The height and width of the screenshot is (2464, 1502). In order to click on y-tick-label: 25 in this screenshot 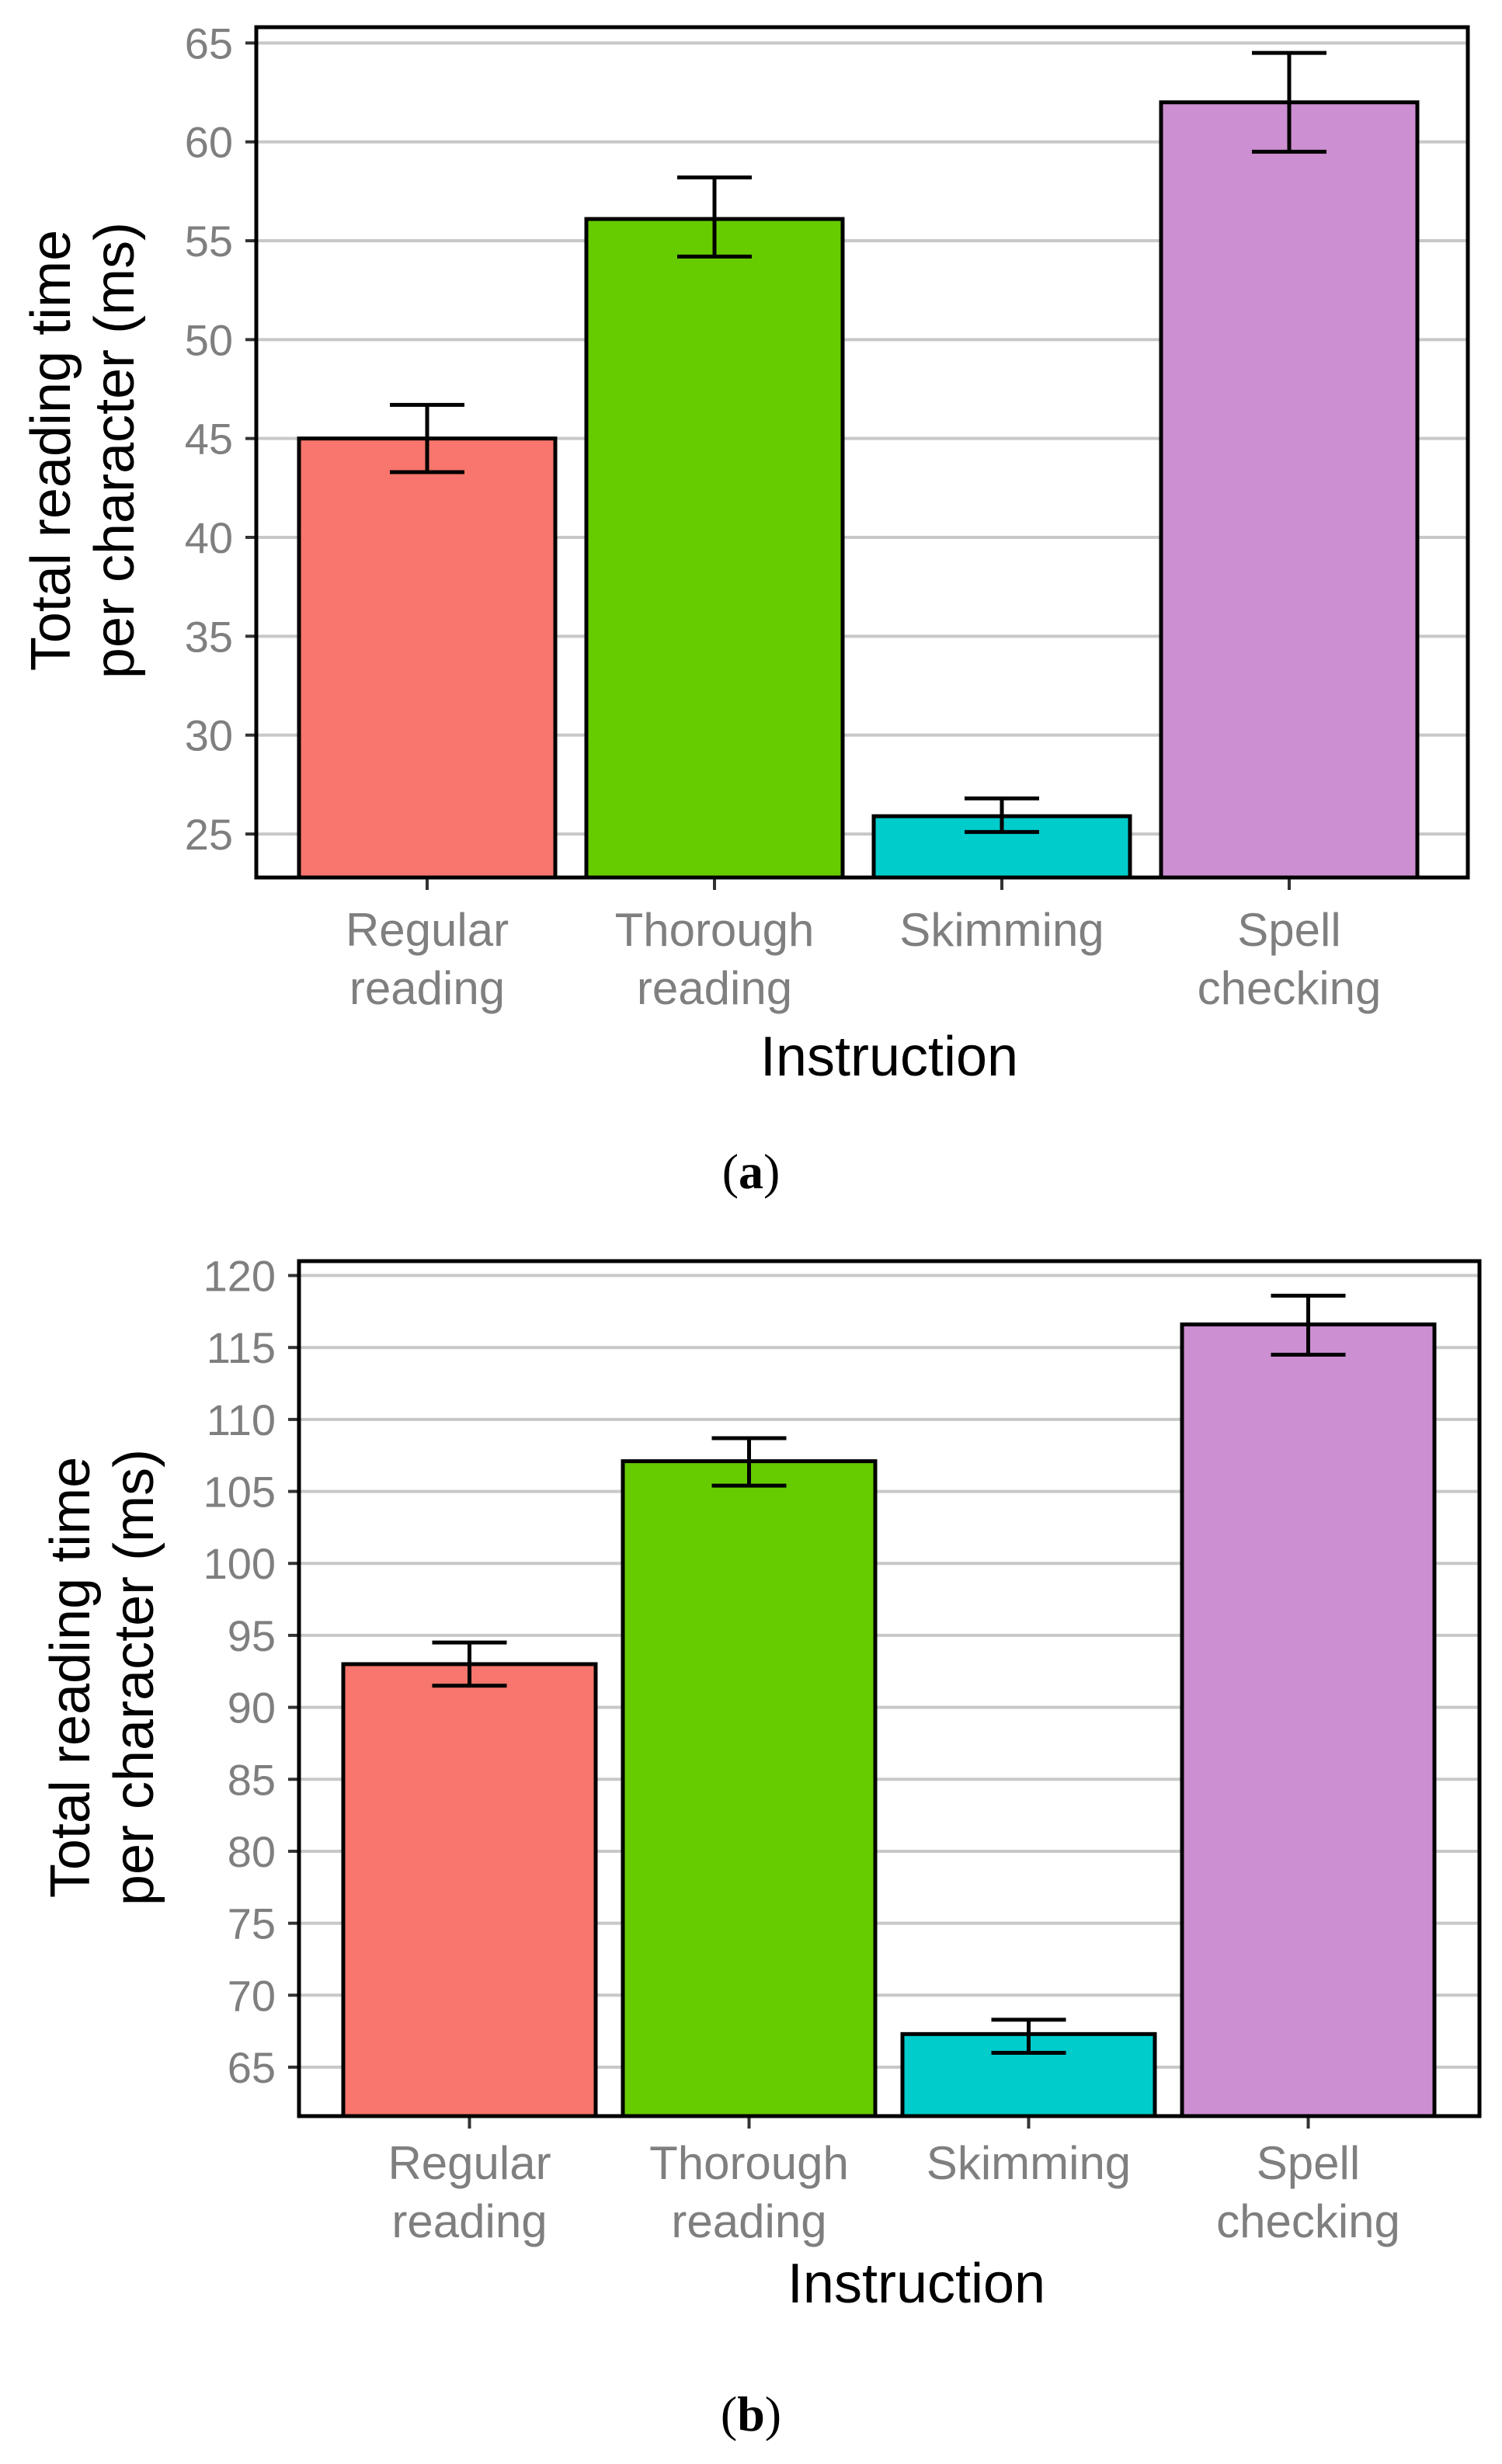, I will do `click(209, 835)`.